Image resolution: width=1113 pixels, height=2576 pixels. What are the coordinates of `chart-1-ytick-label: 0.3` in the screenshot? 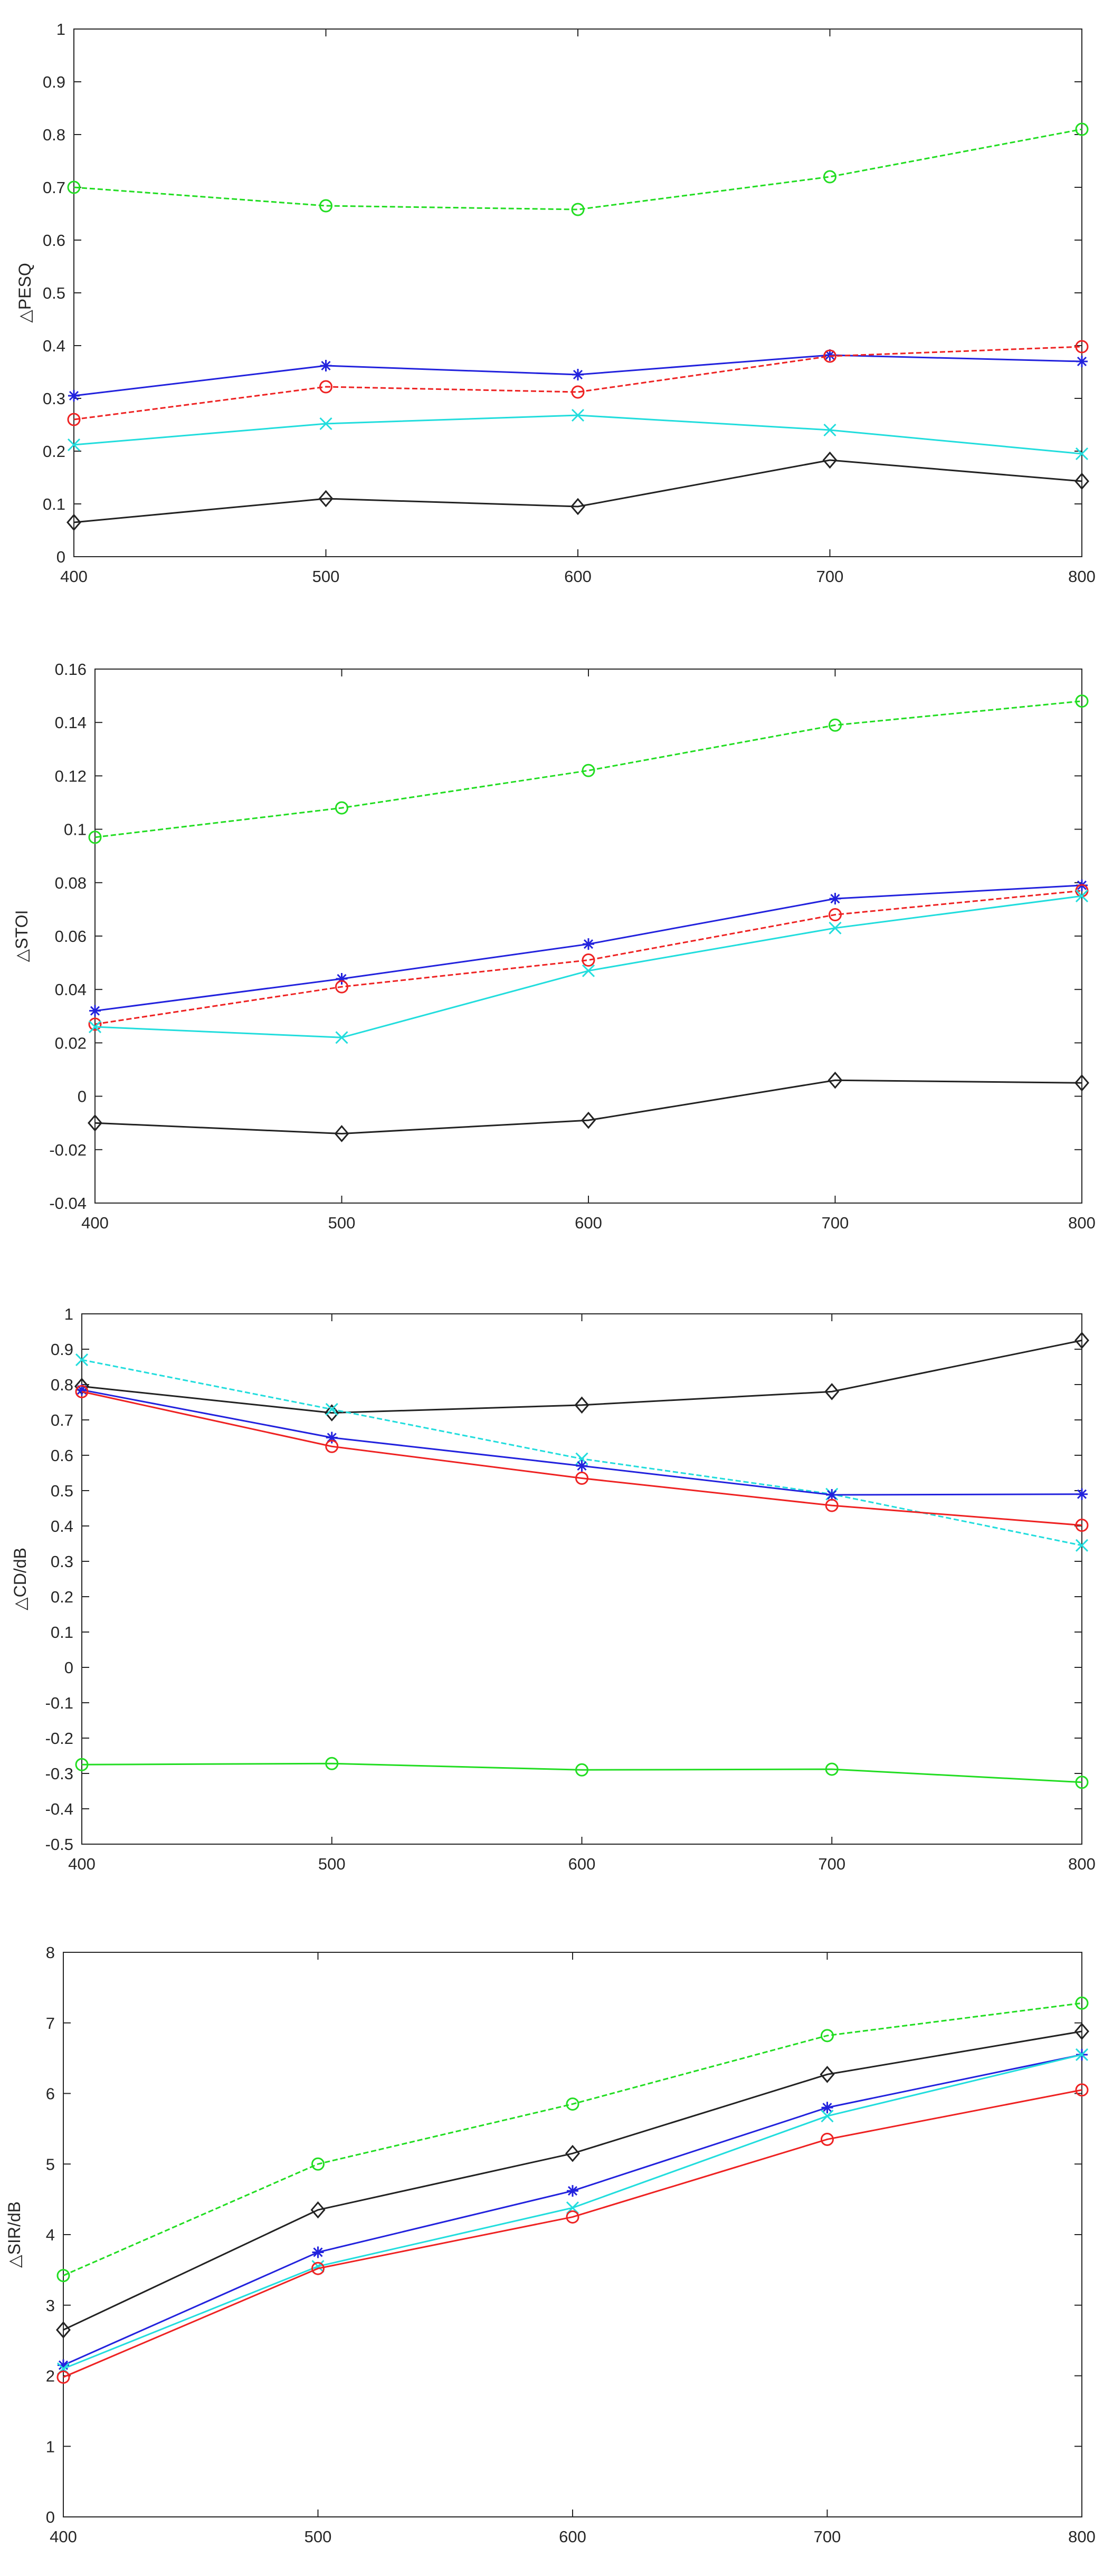 It's located at (54, 398).